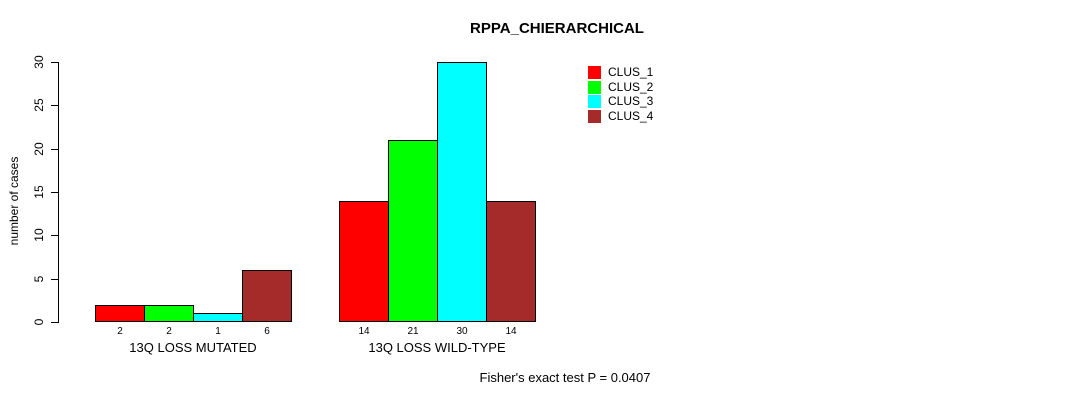 The image size is (1090, 400). I want to click on bar-value-label: 30, so click(462, 331).